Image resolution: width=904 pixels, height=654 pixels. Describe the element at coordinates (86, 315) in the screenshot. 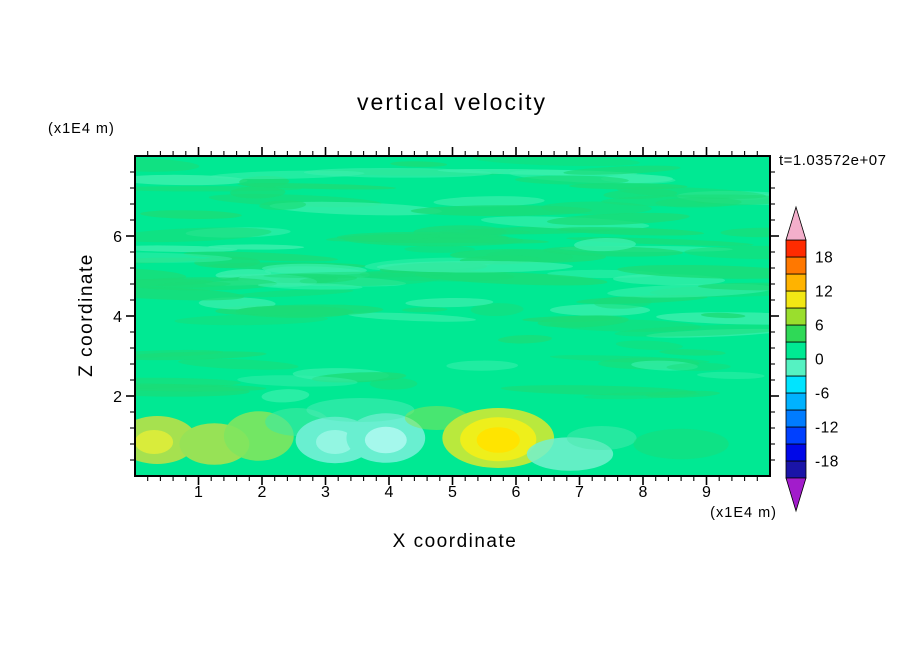

I see `y-axis-label: Z coordinate` at that location.